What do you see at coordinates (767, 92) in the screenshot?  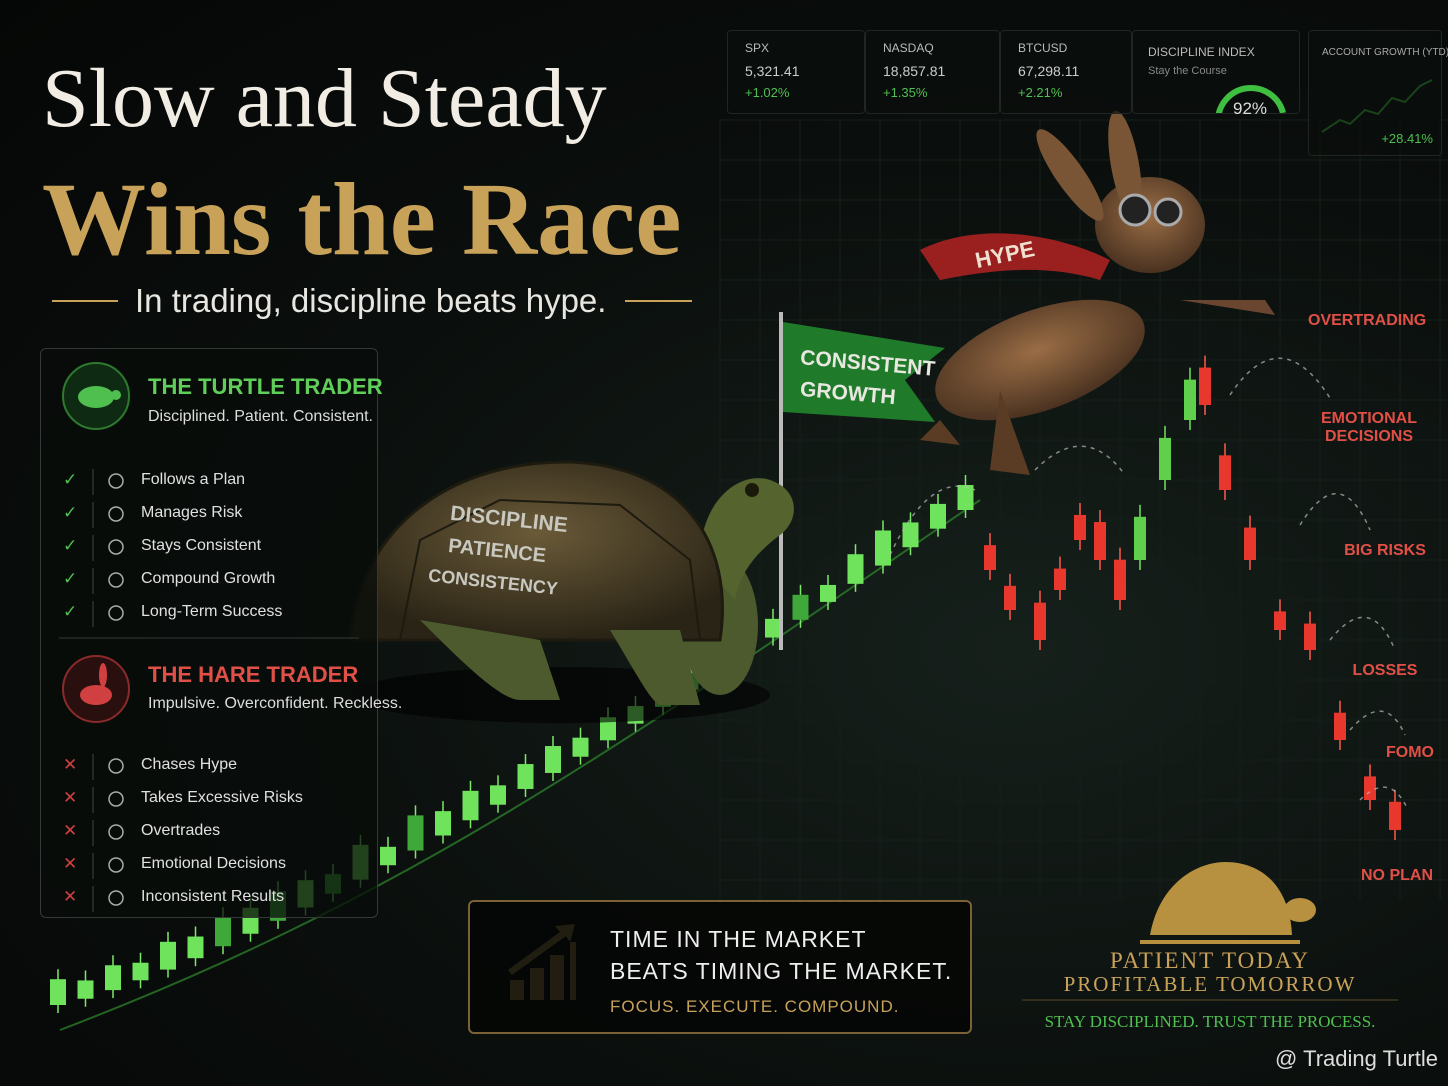 I see `ticker-change: +1.02%` at bounding box center [767, 92].